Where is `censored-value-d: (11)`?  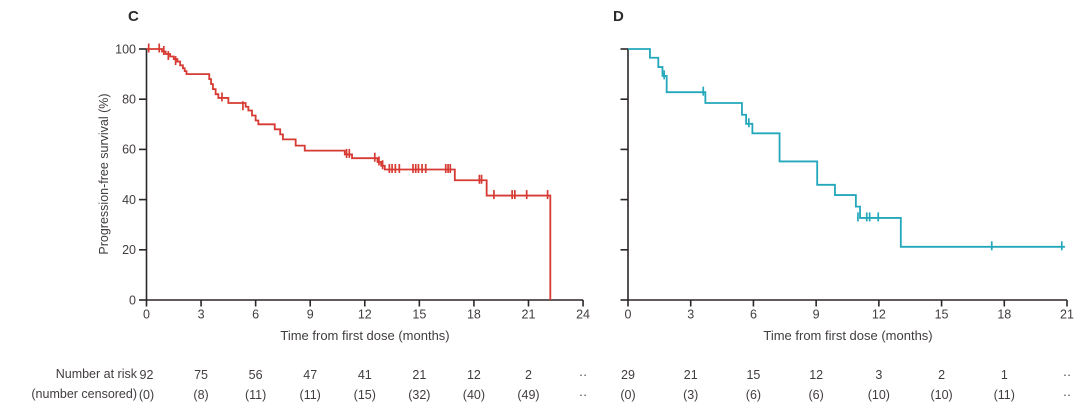 censored-value-d: (11) is located at coordinates (1004, 395).